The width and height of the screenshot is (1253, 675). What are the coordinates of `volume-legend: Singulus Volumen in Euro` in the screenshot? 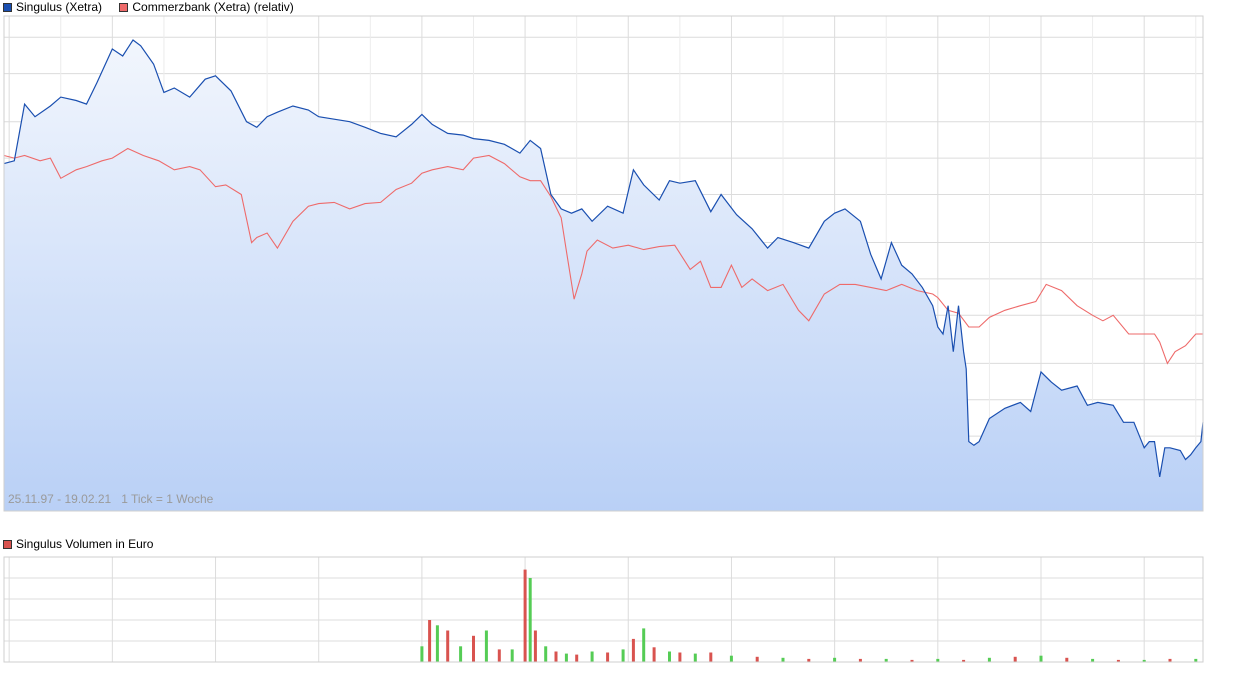 It's located at (85, 544).